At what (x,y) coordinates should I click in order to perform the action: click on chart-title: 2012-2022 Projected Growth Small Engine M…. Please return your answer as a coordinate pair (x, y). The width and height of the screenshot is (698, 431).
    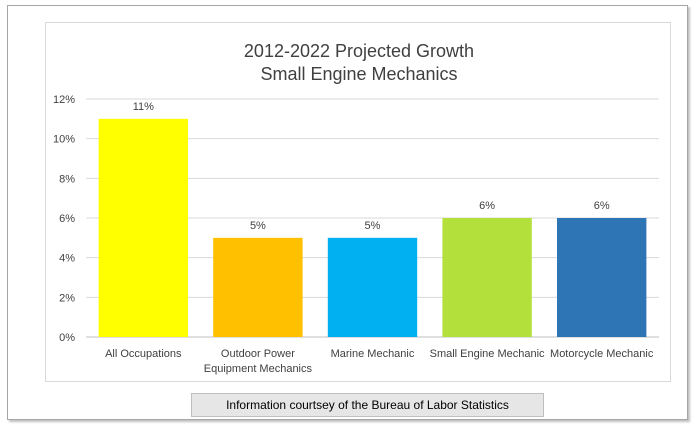
    Looking at the image, I should click on (359, 62).